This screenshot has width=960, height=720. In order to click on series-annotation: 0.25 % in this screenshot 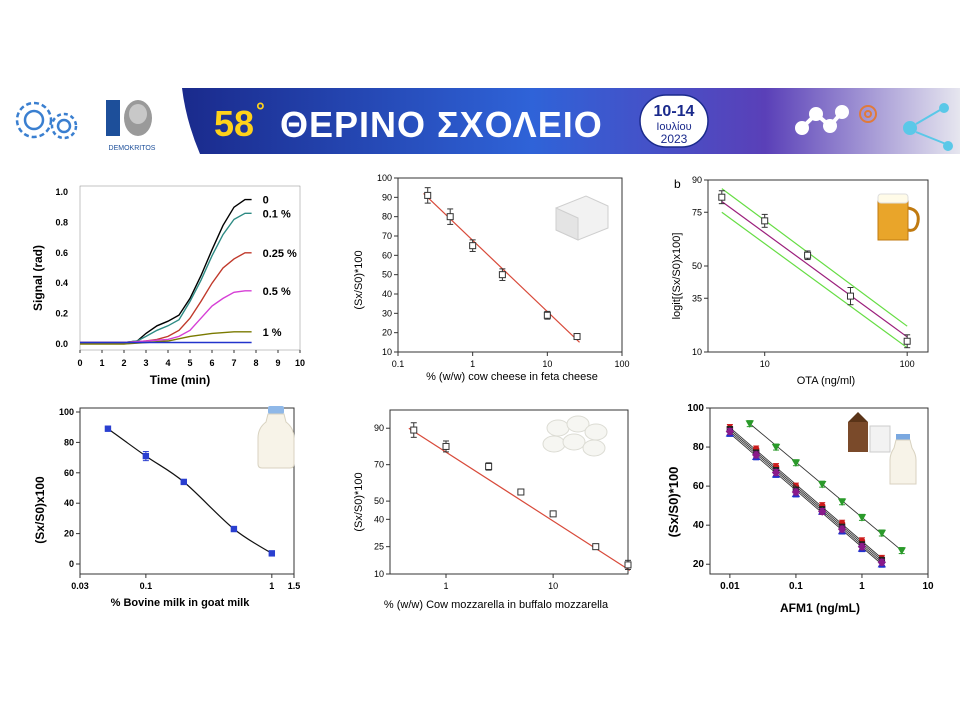, I will do `click(280, 254)`.